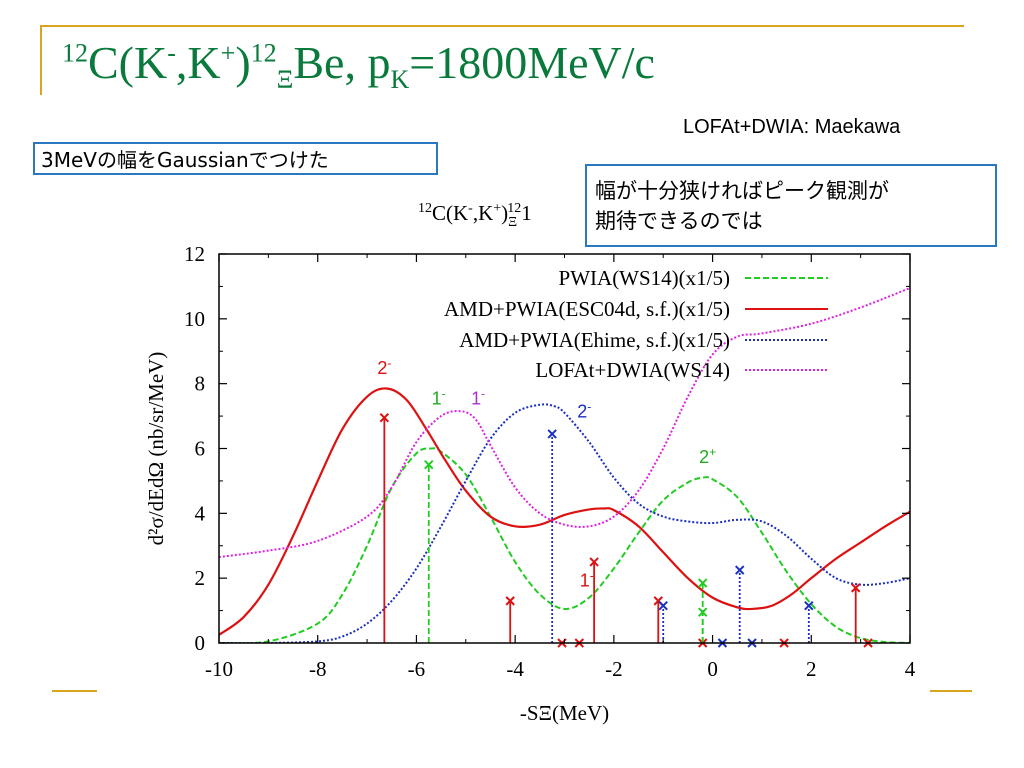  What do you see at coordinates (632, 370) in the screenshot?
I see `legend-label-3: LOFAt+DWIA(WS14)` at bounding box center [632, 370].